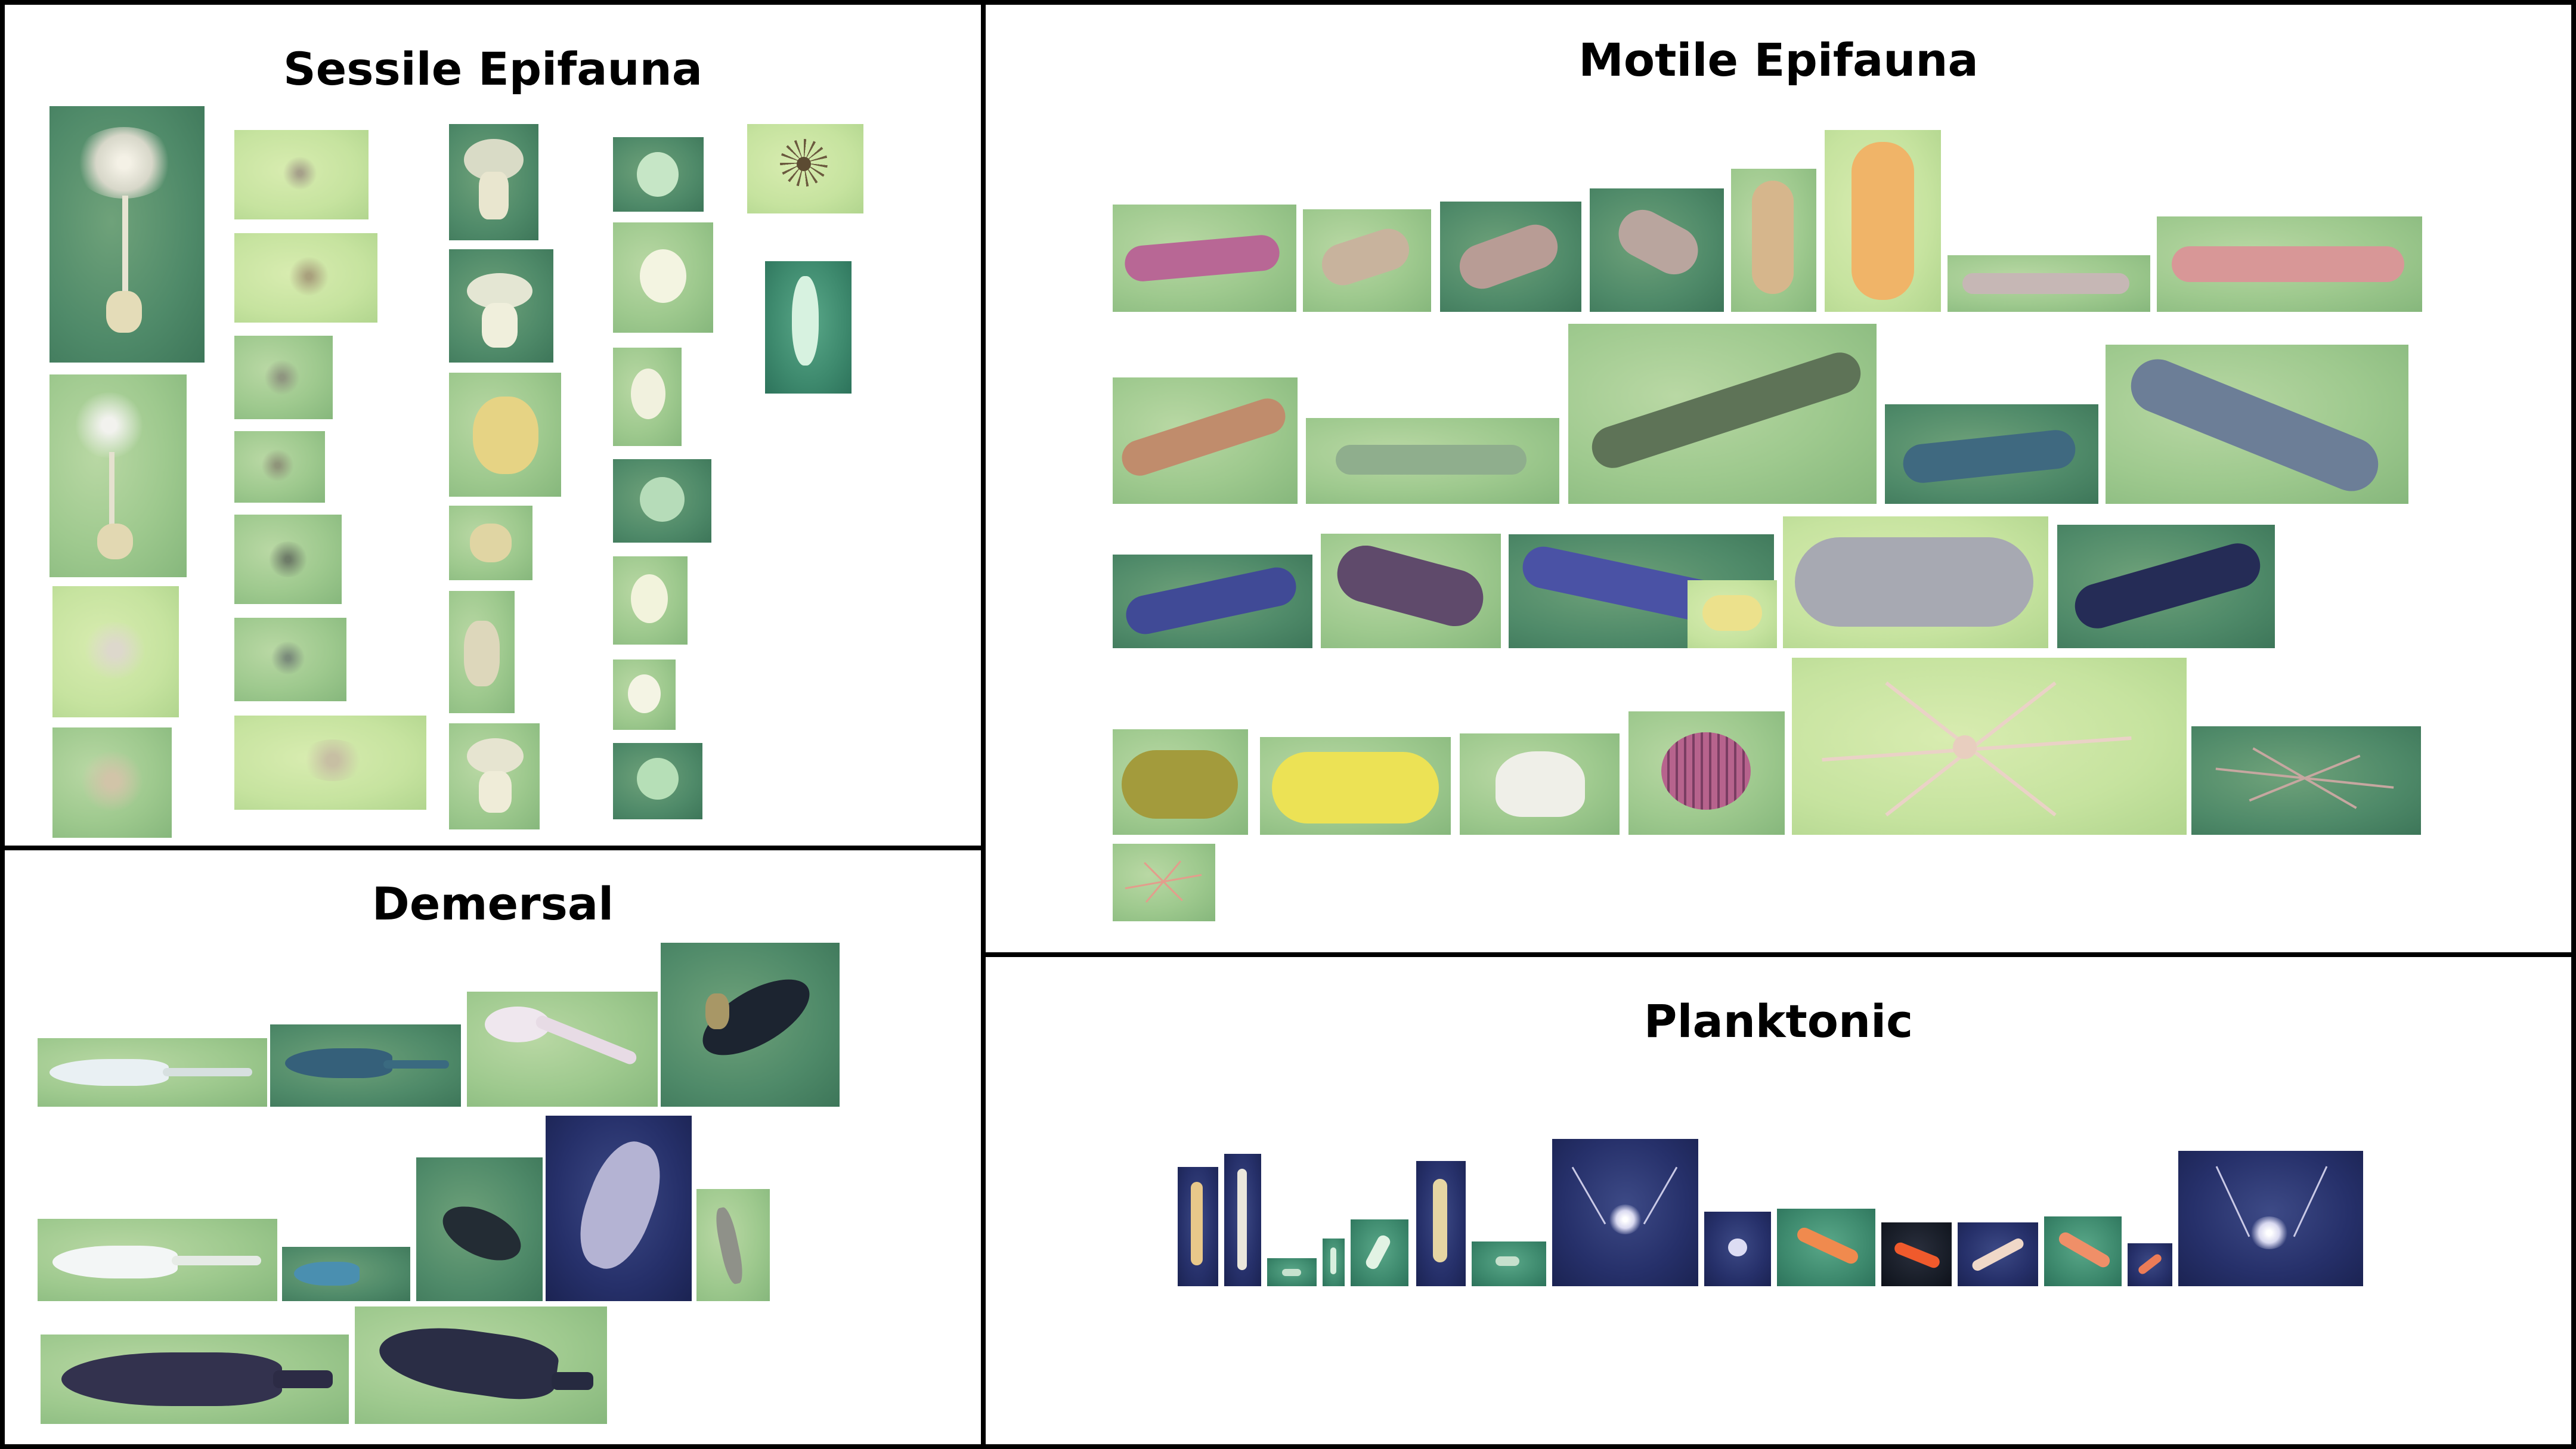 The image size is (2576, 1449). Describe the element at coordinates (1779, 59) in the screenshot. I see `panel-title: Motile Epifauna` at that location.